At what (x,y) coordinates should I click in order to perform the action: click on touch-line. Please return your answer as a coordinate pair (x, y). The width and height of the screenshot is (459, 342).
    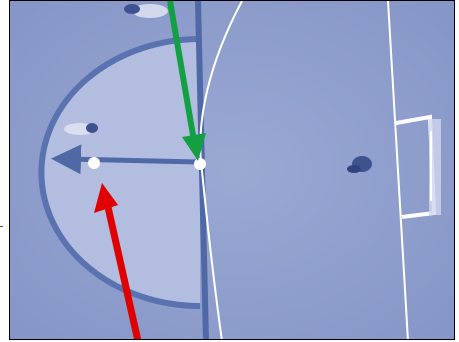
    Looking at the image, I should click on (398, 170).